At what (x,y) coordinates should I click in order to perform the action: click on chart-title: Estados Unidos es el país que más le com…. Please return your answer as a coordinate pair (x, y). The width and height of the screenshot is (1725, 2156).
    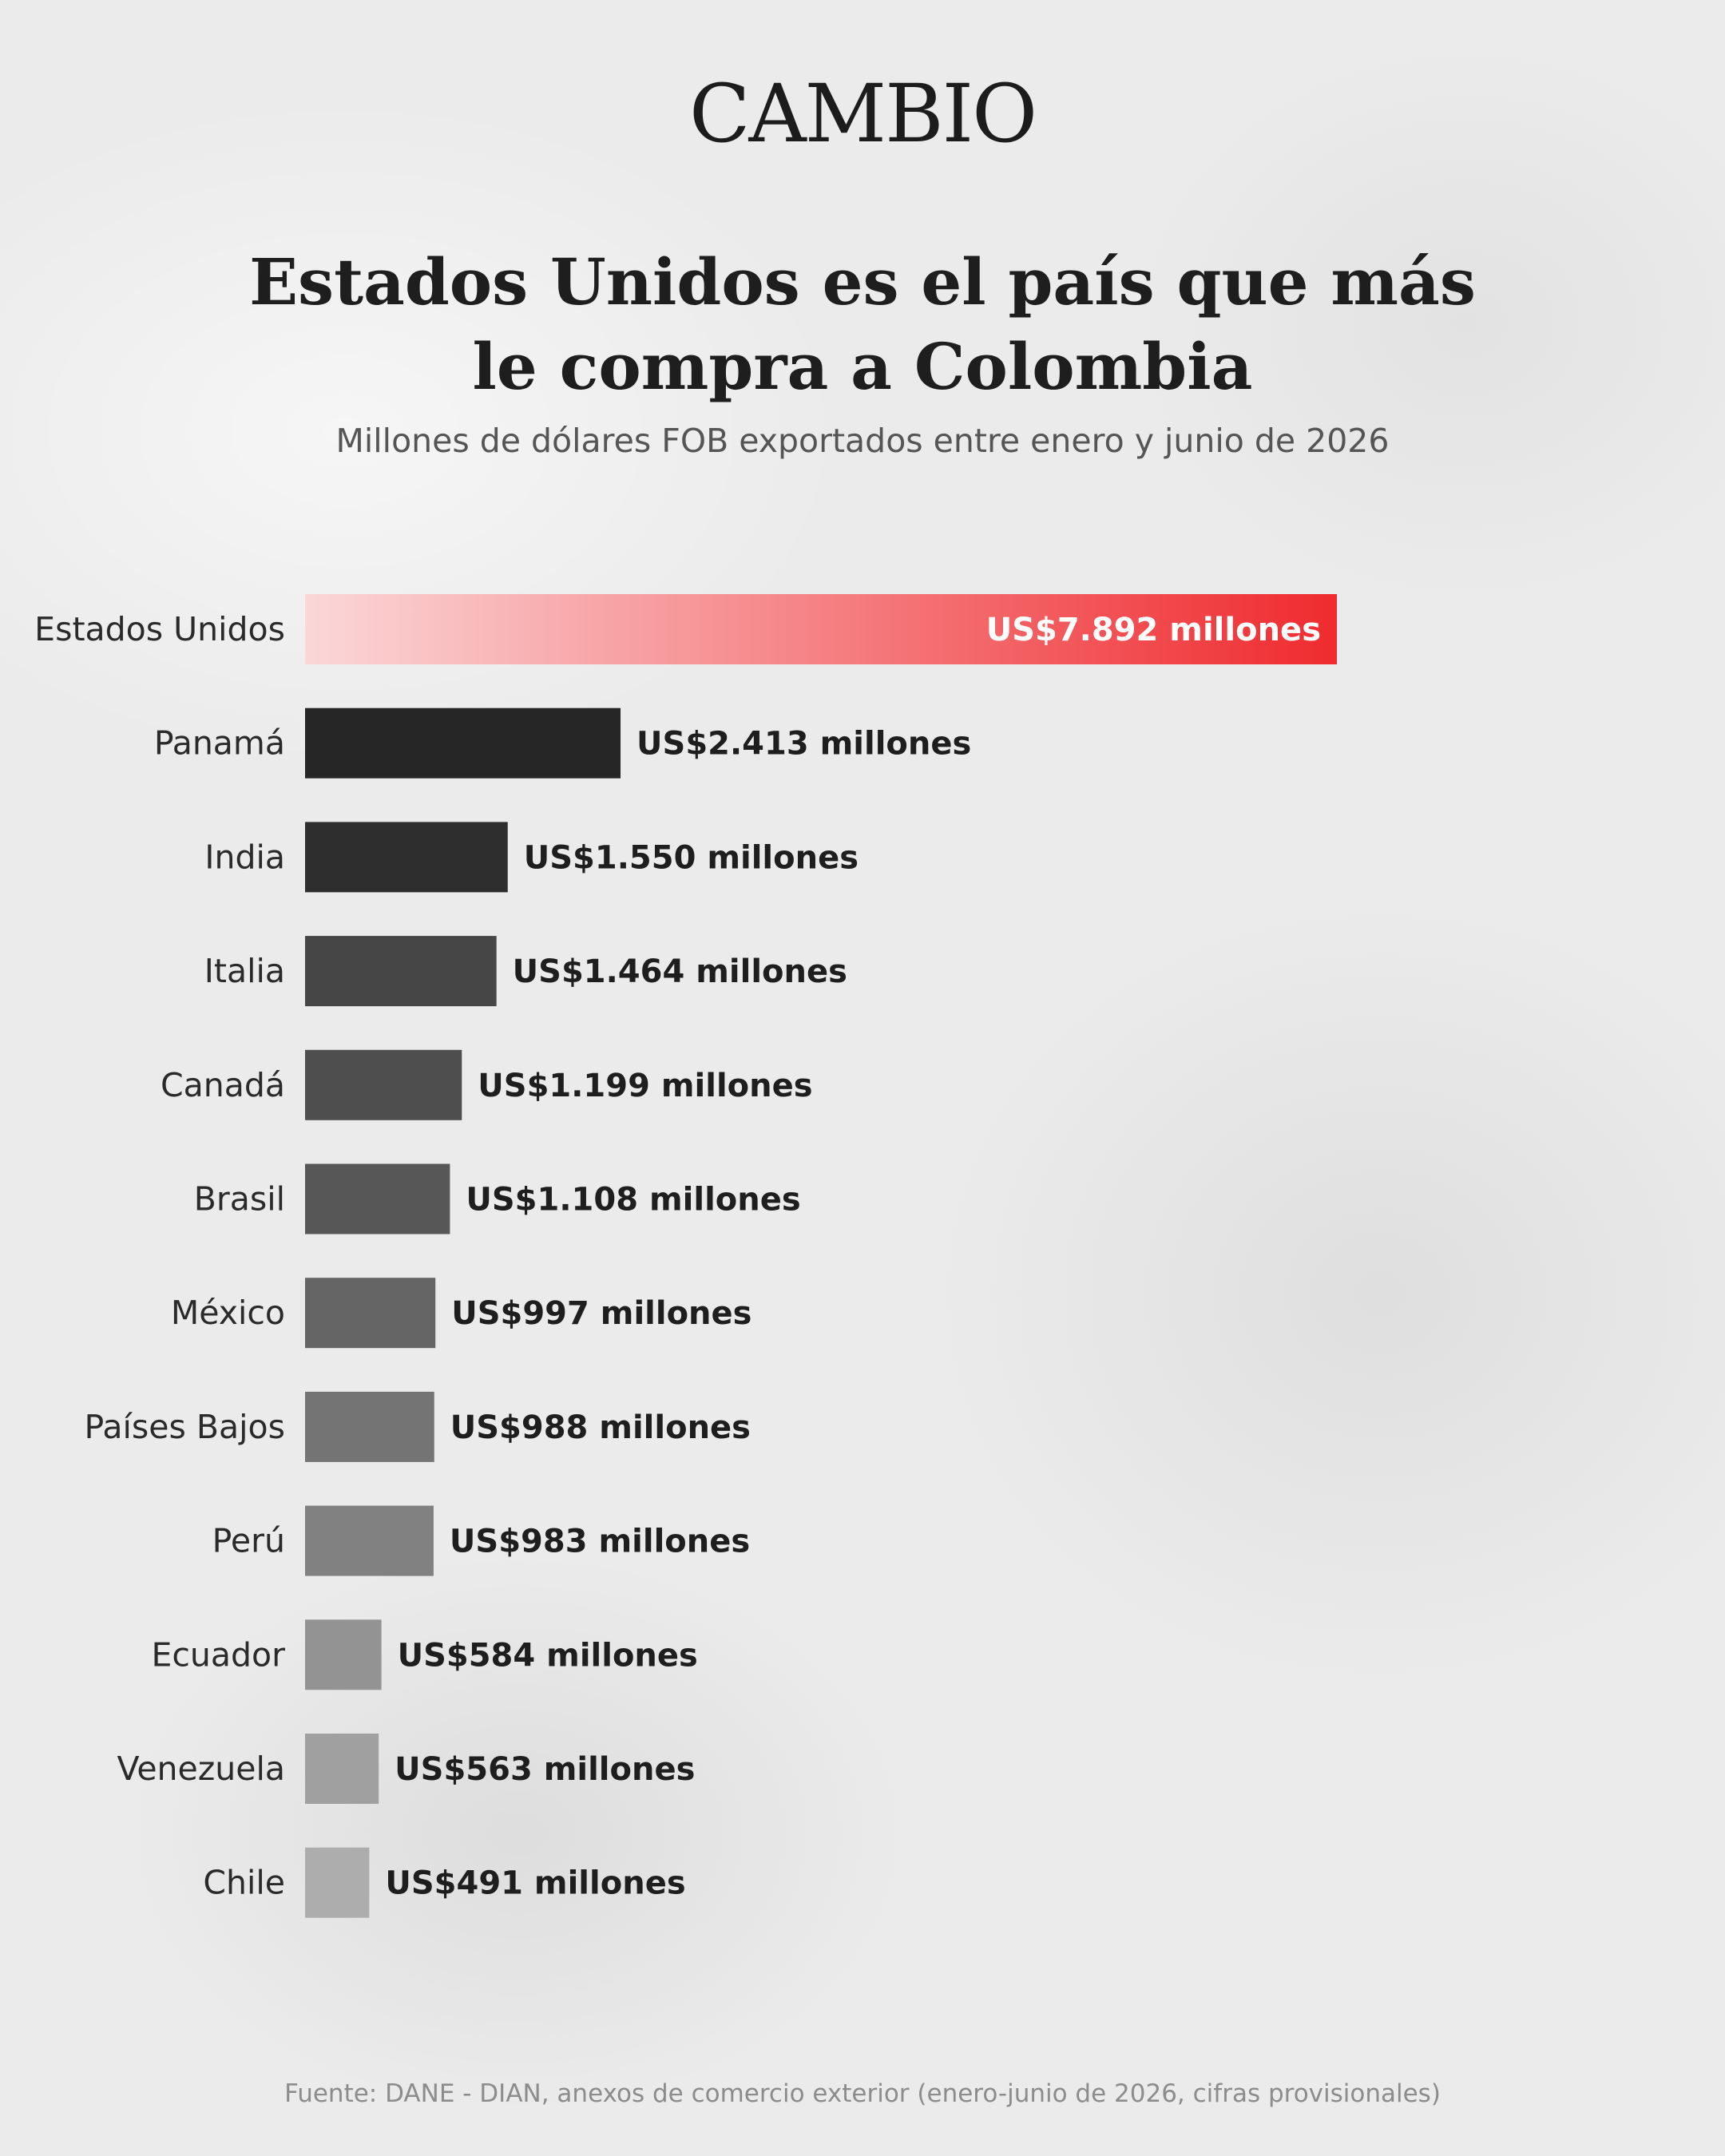
    Looking at the image, I should click on (862, 324).